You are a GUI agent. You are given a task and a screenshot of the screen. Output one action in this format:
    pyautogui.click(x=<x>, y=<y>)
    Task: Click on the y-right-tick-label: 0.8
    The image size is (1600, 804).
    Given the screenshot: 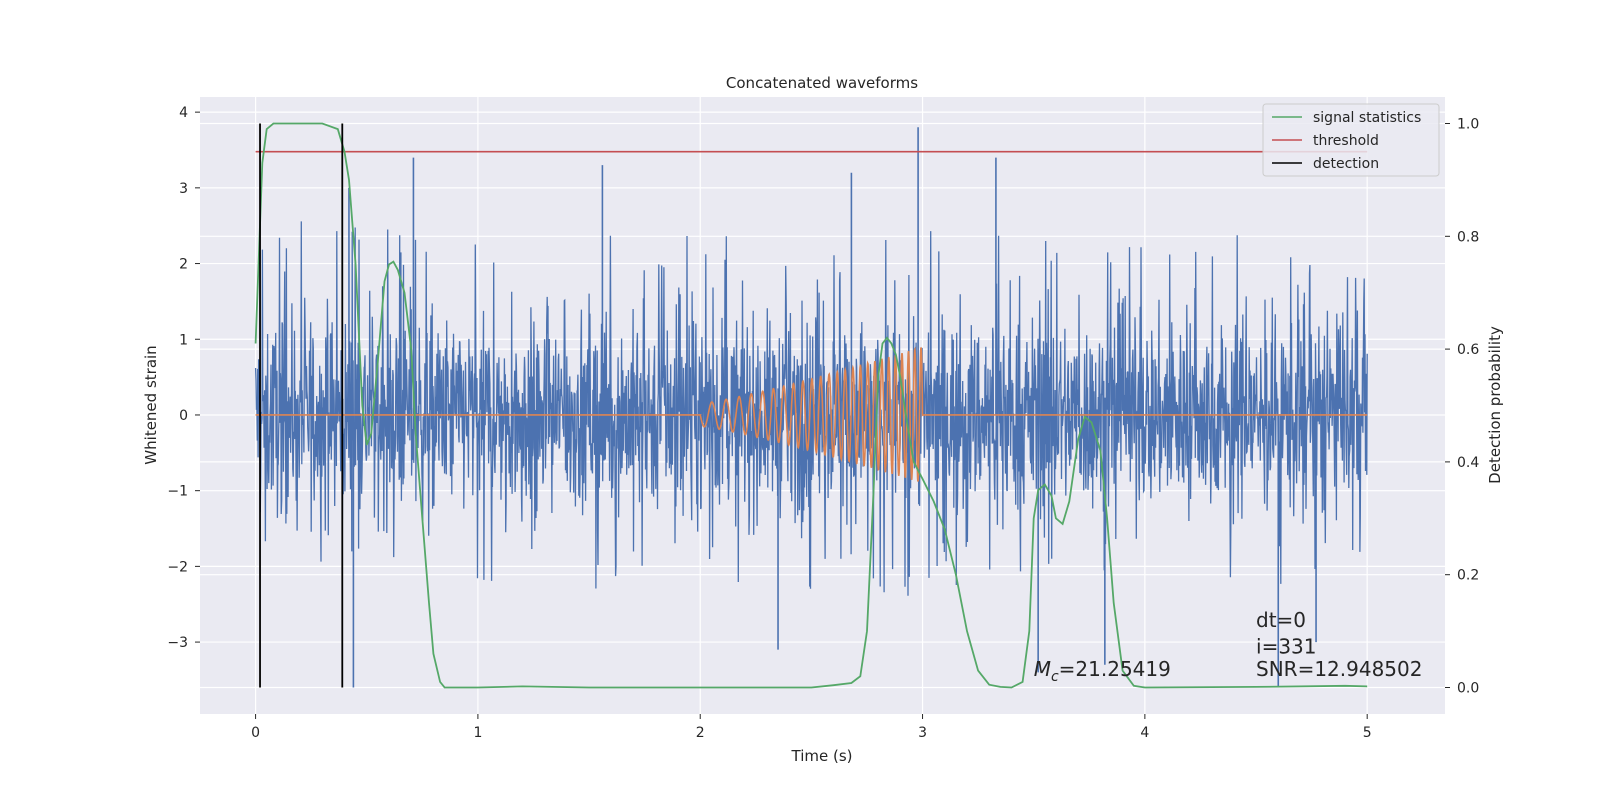 What is the action you would take?
    pyautogui.click(x=1468, y=237)
    